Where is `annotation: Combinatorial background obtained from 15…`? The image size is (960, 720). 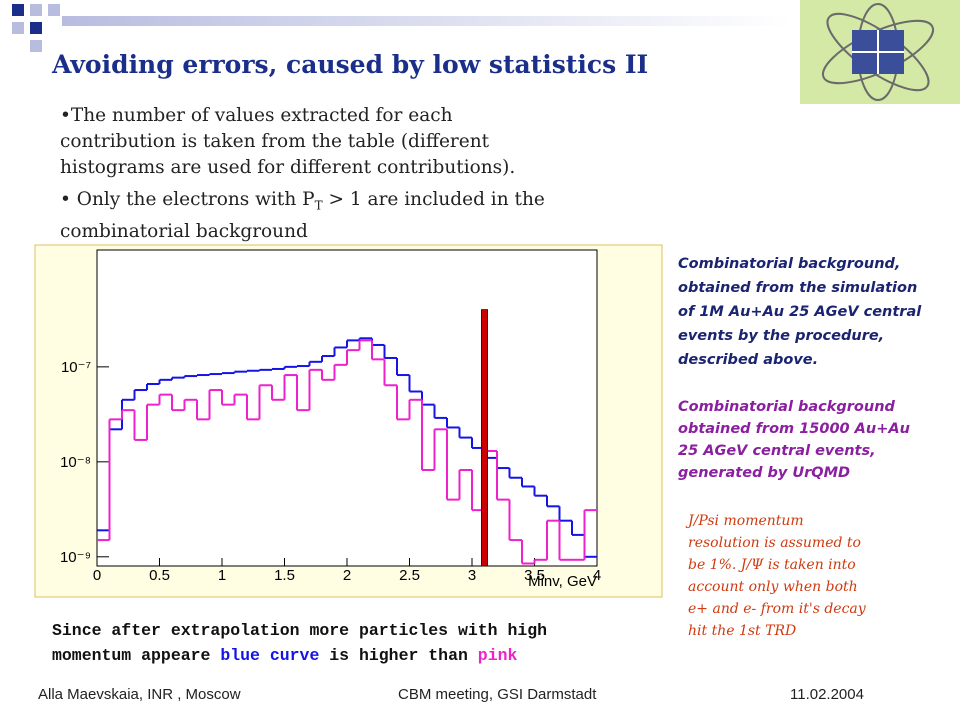
annotation: Combinatorial background obtained from 15… is located at coordinates (794, 440).